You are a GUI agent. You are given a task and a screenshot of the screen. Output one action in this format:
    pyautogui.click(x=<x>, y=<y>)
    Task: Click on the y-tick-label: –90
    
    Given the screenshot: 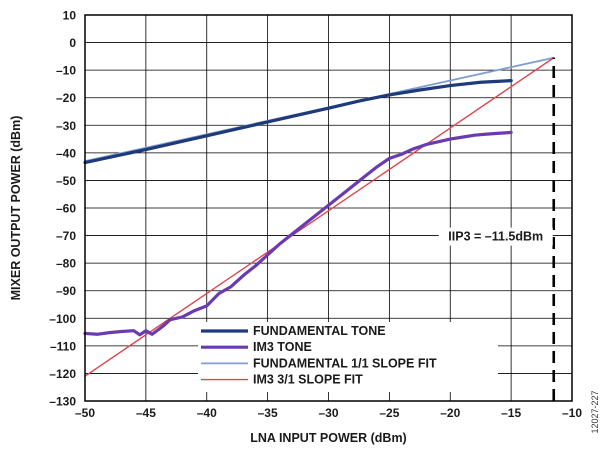 What is the action you would take?
    pyautogui.click(x=66, y=291)
    